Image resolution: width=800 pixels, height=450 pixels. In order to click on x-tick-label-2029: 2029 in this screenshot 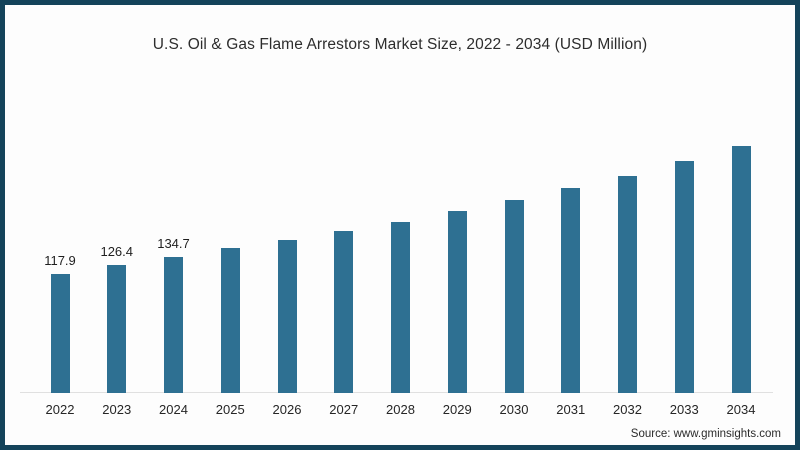, I will do `click(457, 409)`.